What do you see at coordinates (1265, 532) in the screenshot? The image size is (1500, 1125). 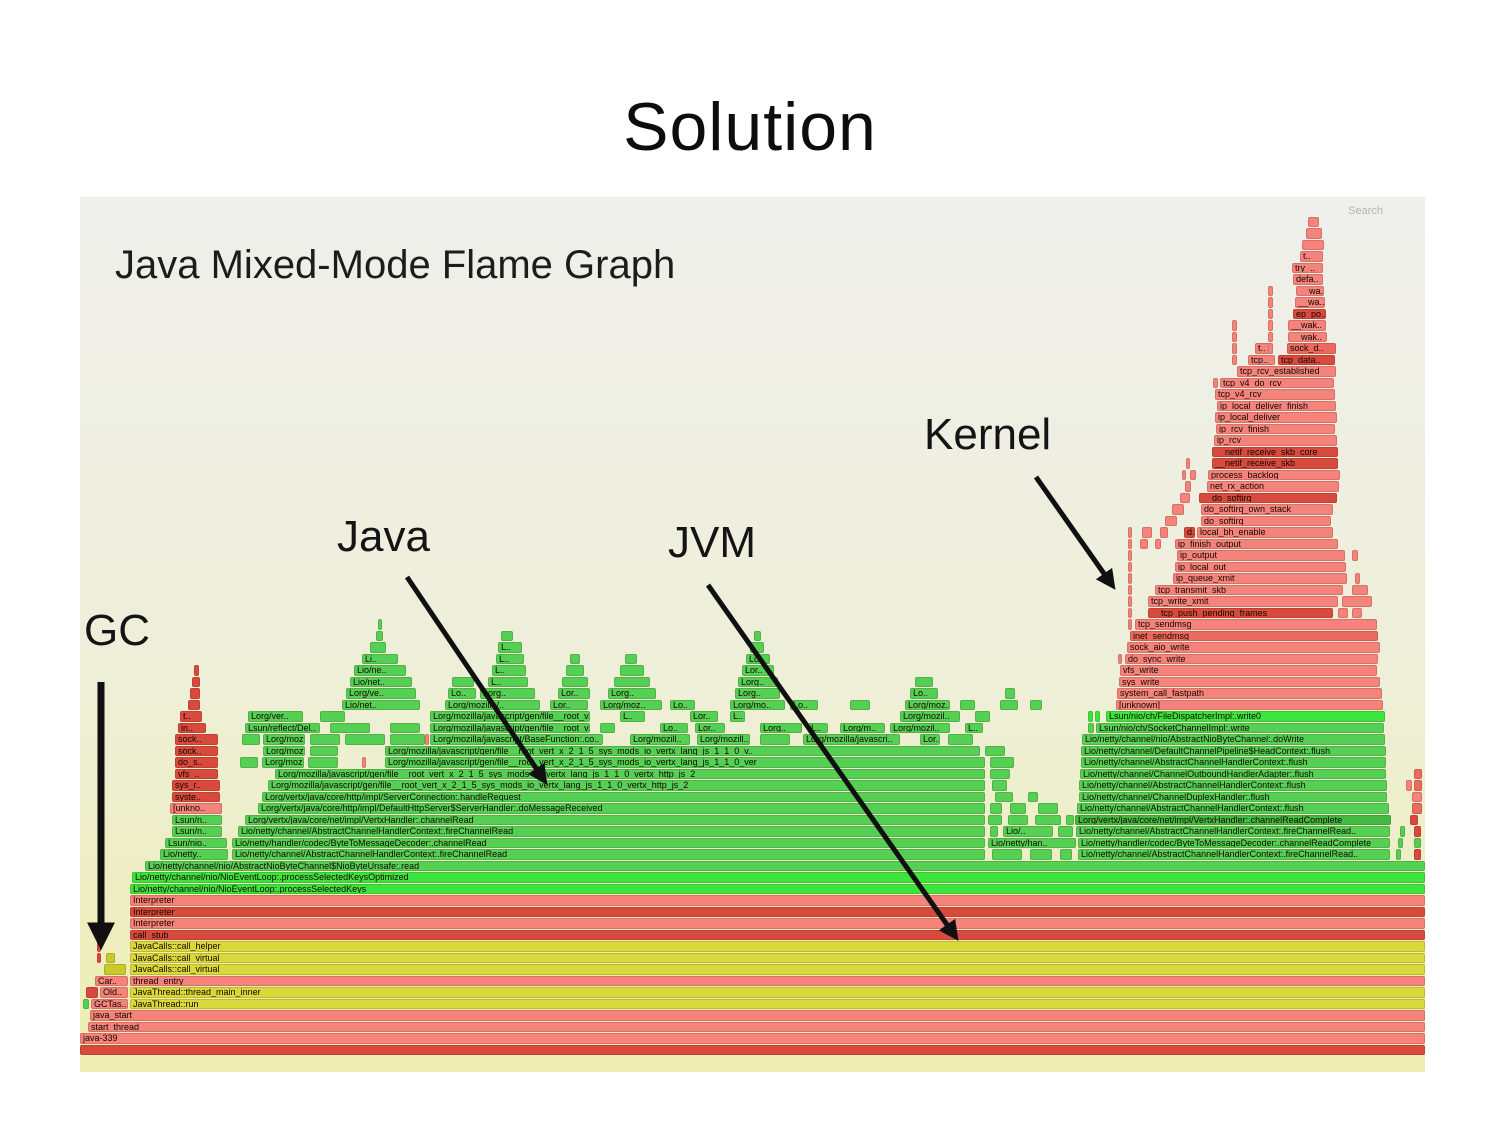 I see `frame-bar: local_bh_enable` at bounding box center [1265, 532].